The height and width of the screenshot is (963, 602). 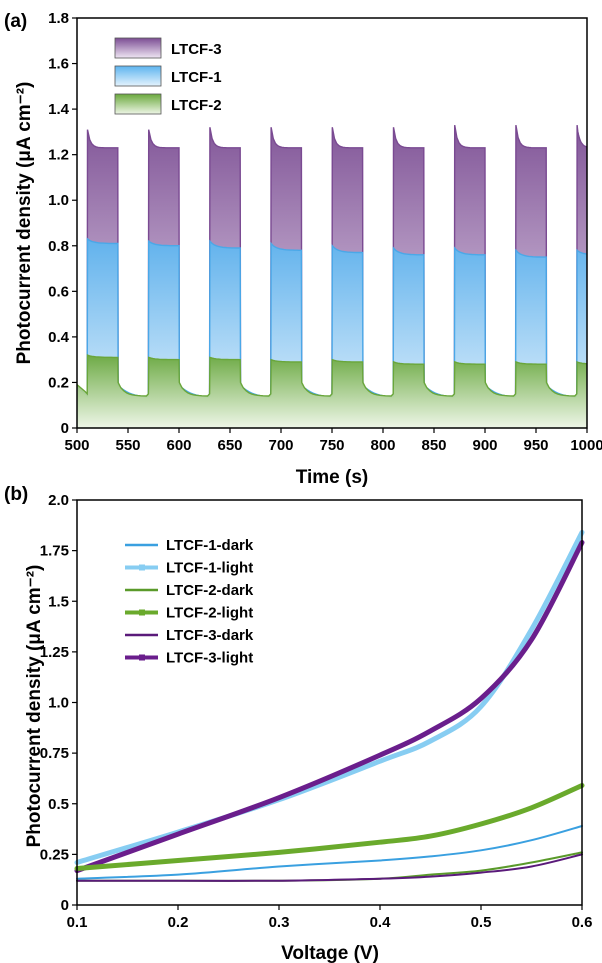 What do you see at coordinates (209, 568) in the screenshot?
I see `panel-b-legend-label-ltcf-1-light: LTCF-1-light` at bounding box center [209, 568].